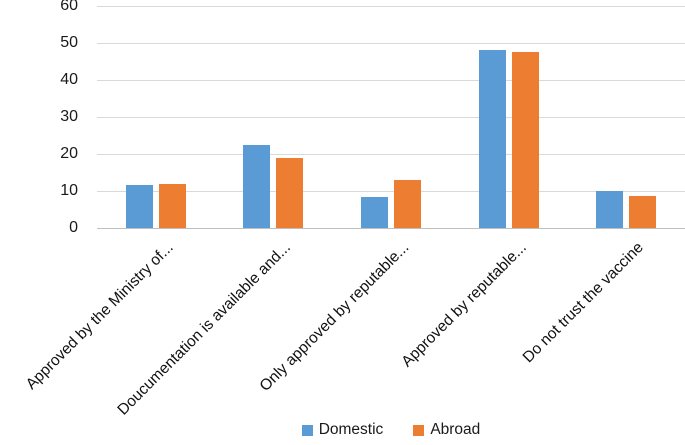 This screenshot has width=685, height=445. Describe the element at coordinates (69, 42) in the screenshot. I see `y-axis-tick-label: 50` at that location.